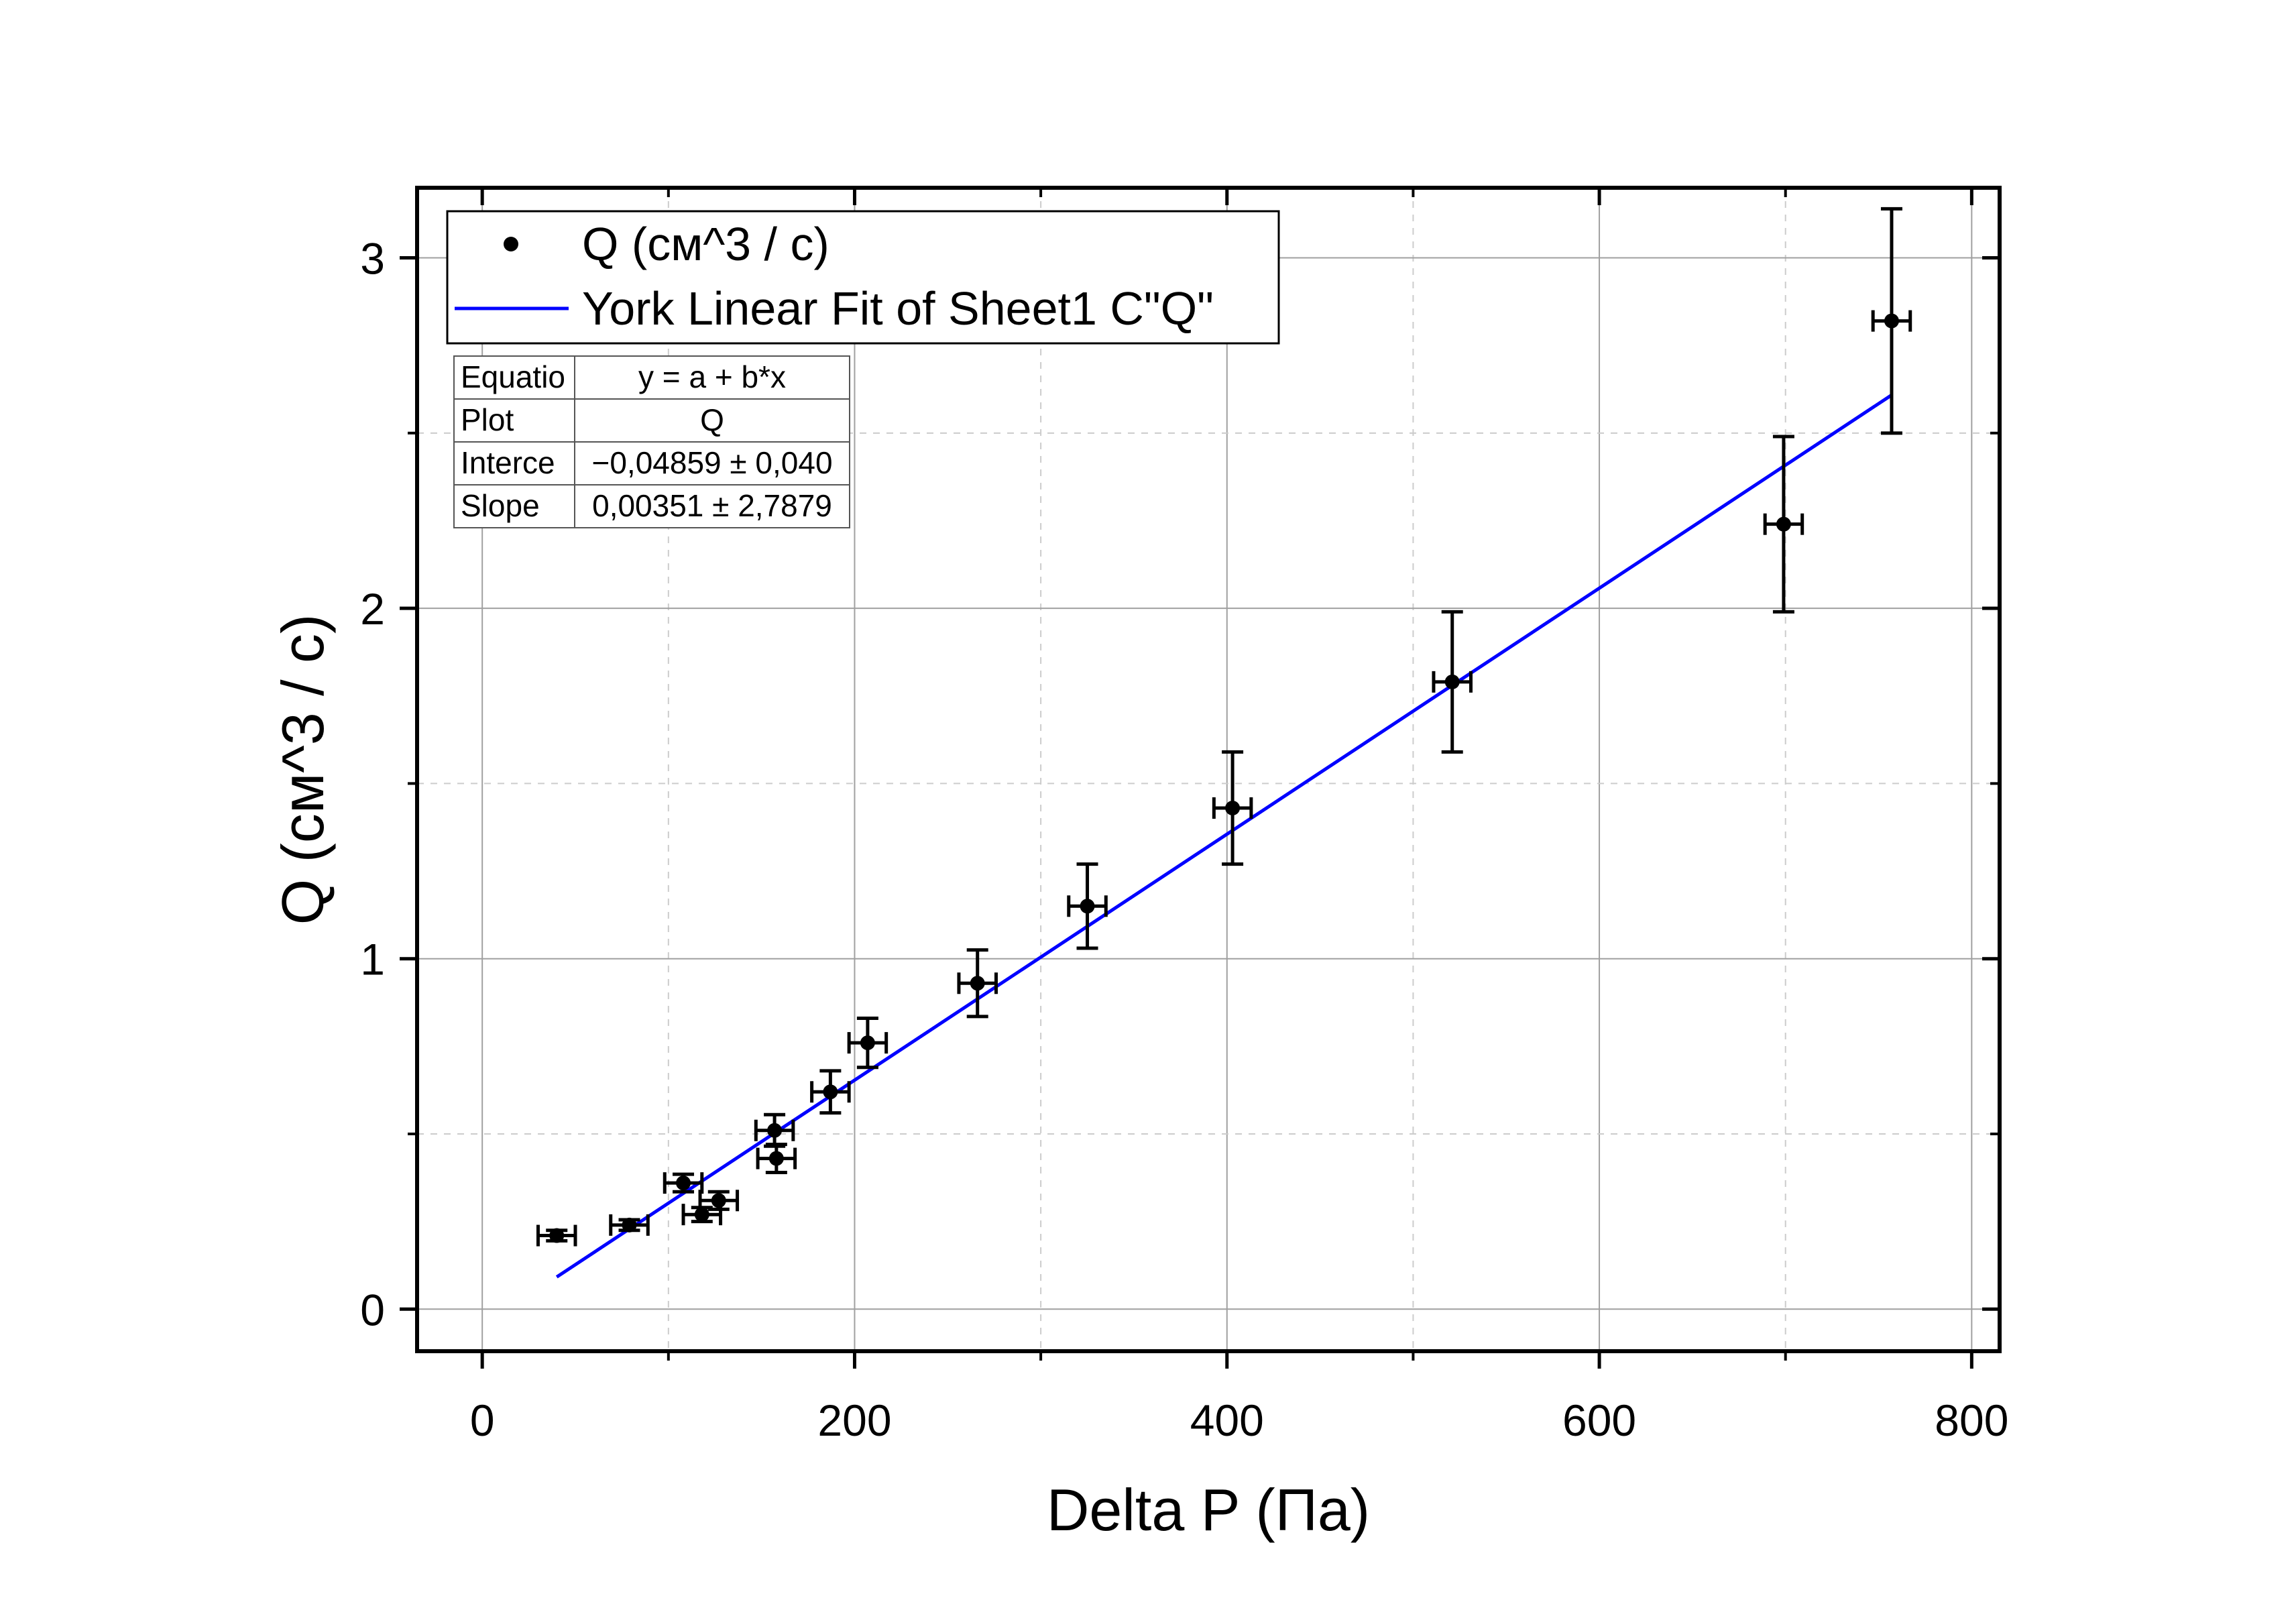 The height and width of the screenshot is (1604, 2296). Describe the element at coordinates (488, 419) in the screenshot. I see `stats-key: Plot` at that location.